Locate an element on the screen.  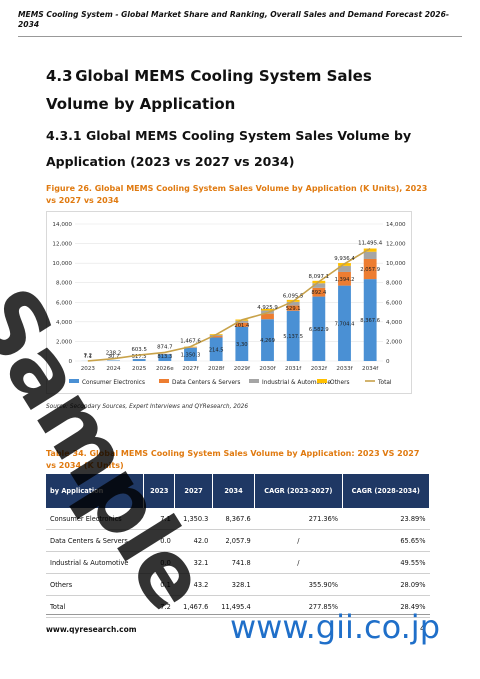
x-tick-label: 2034f is located at coordinates (370, 369).